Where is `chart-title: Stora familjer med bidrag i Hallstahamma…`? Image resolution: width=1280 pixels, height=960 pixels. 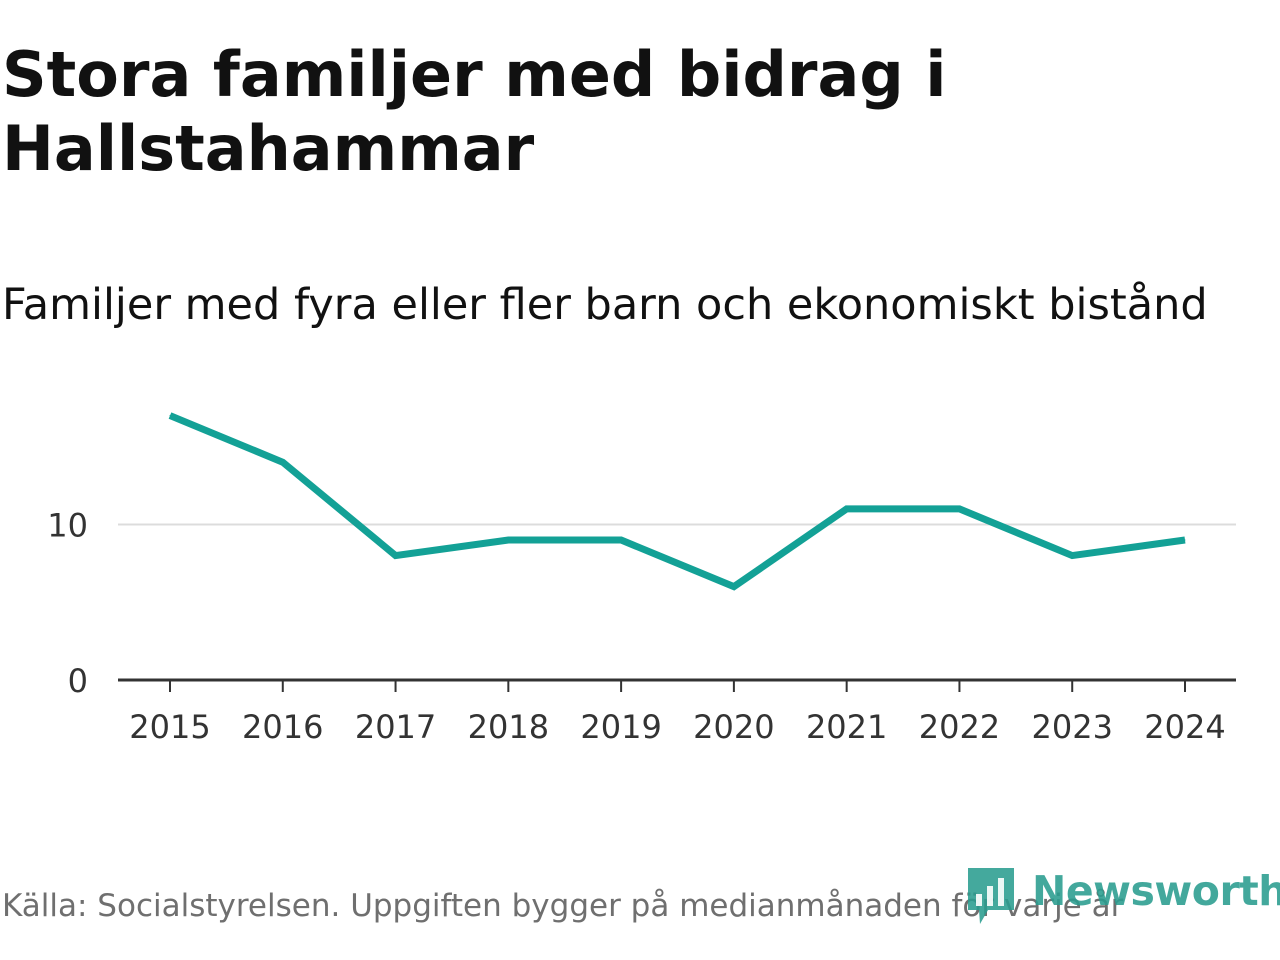
chart-title: Stora familjer med bidrag i Hallstahamma… is located at coordinates (474, 111).